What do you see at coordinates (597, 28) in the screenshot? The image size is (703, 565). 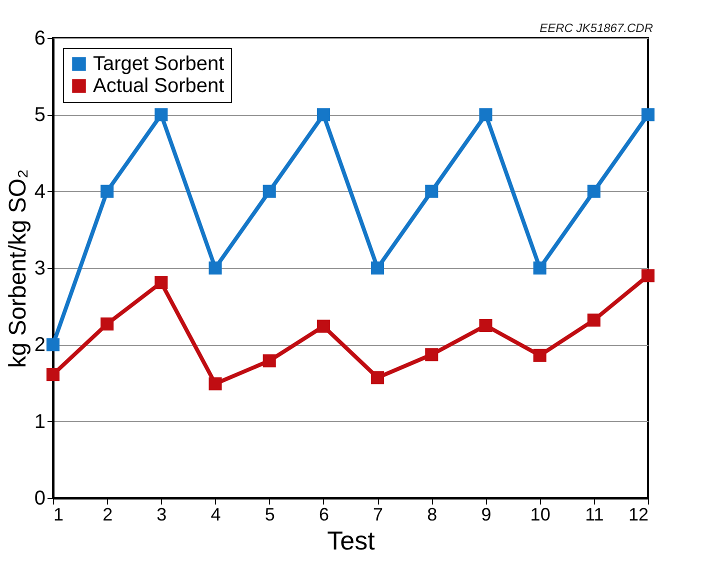 I see `text: EERC JK51867.CDR` at bounding box center [597, 28].